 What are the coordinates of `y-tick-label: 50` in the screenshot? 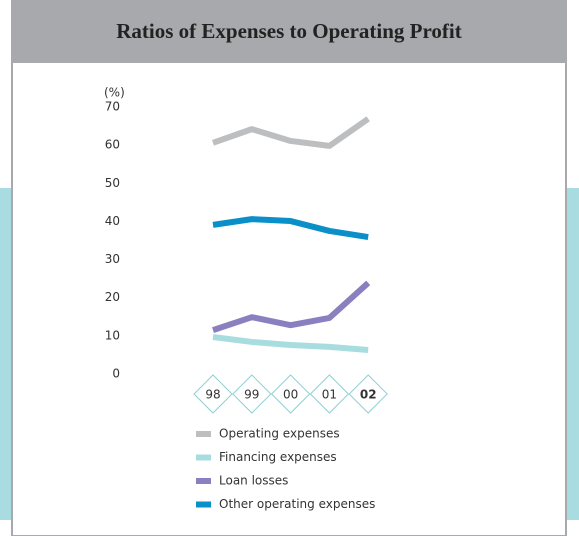 It's located at (112, 183).